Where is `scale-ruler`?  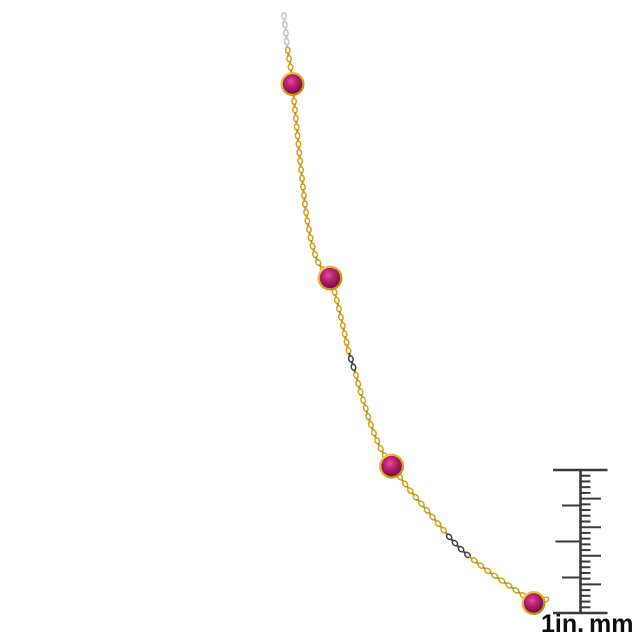
scale-ruler is located at coordinates (580, 541).